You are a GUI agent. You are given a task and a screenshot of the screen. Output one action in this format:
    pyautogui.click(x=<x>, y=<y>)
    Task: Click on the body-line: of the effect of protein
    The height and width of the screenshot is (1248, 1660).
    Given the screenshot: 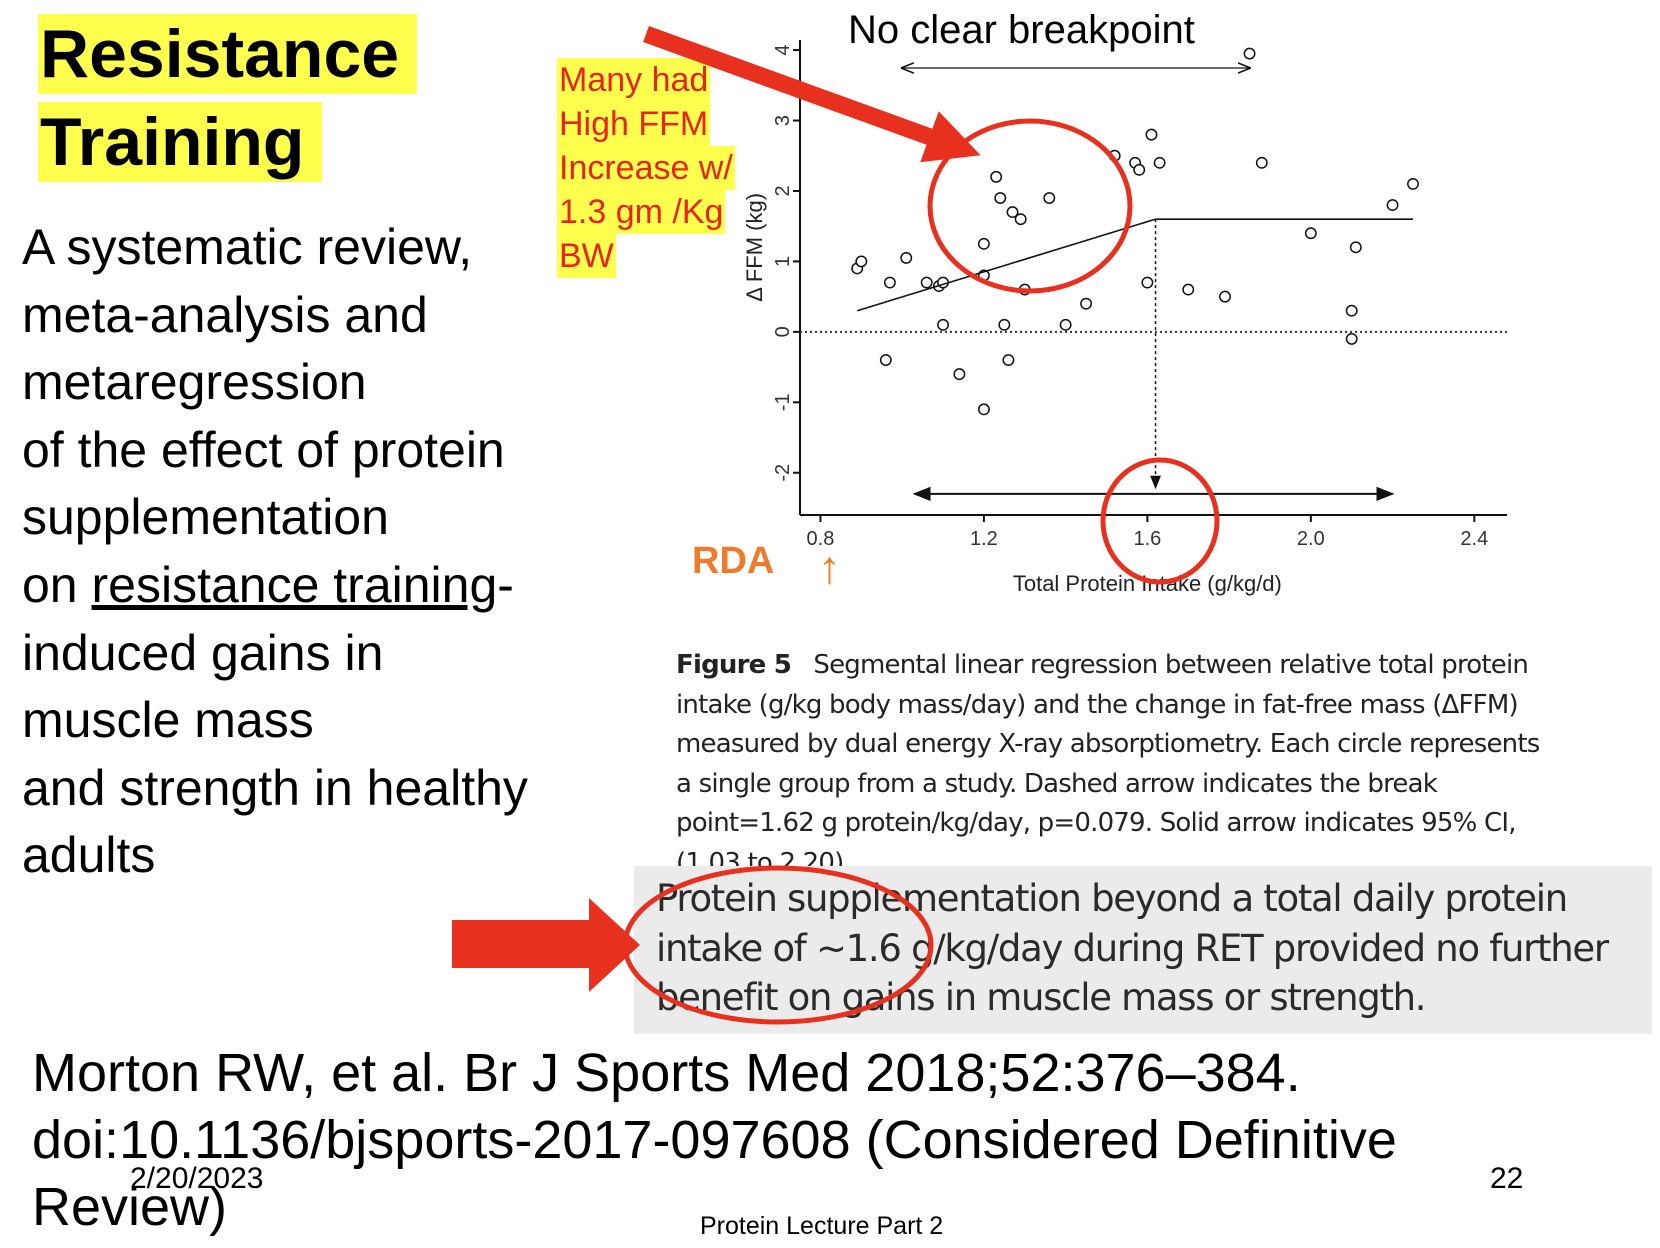 What is the action you would take?
    pyautogui.click(x=263, y=449)
    